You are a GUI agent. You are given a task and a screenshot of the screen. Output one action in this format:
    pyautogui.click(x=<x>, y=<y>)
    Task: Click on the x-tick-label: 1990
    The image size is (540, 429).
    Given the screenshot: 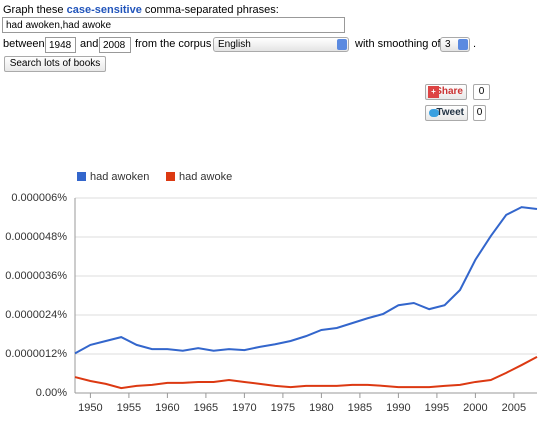 What is the action you would take?
    pyautogui.click(x=398, y=408)
    